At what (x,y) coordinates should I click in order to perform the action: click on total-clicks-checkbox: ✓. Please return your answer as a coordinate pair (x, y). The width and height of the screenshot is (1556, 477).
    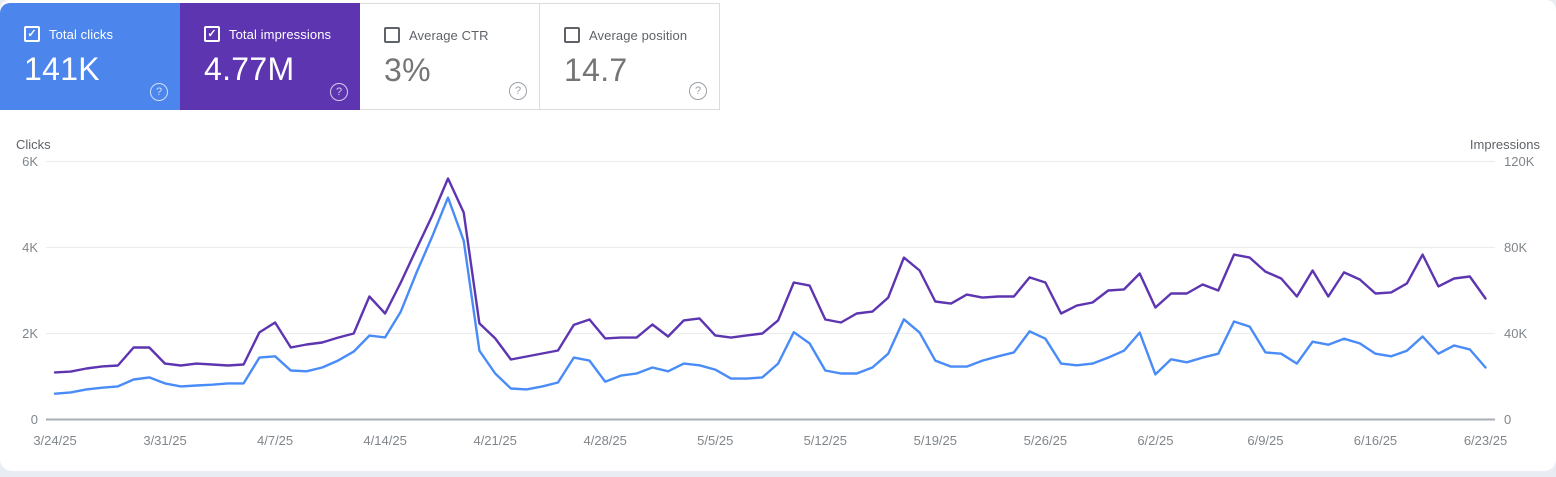
    Looking at the image, I should click on (32, 34).